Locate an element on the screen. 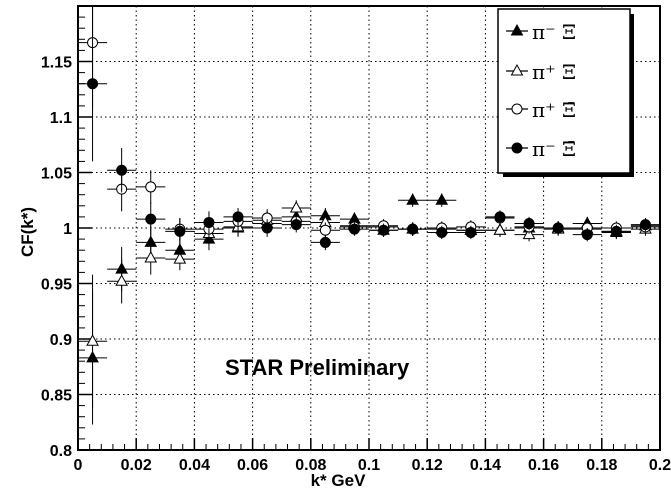  x-tick-label: 0.2 is located at coordinates (660, 465).